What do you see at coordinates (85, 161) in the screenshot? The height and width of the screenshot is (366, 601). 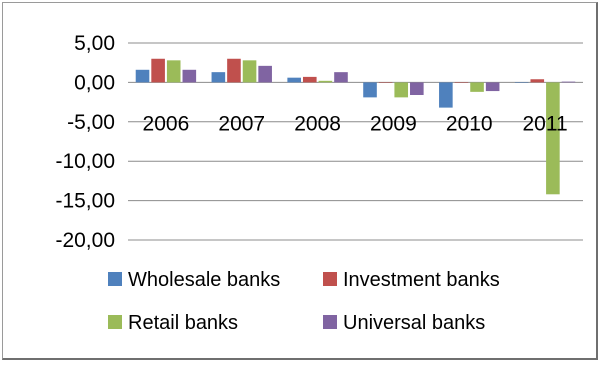 I see `y-tick-label: -10,00` at bounding box center [85, 161].